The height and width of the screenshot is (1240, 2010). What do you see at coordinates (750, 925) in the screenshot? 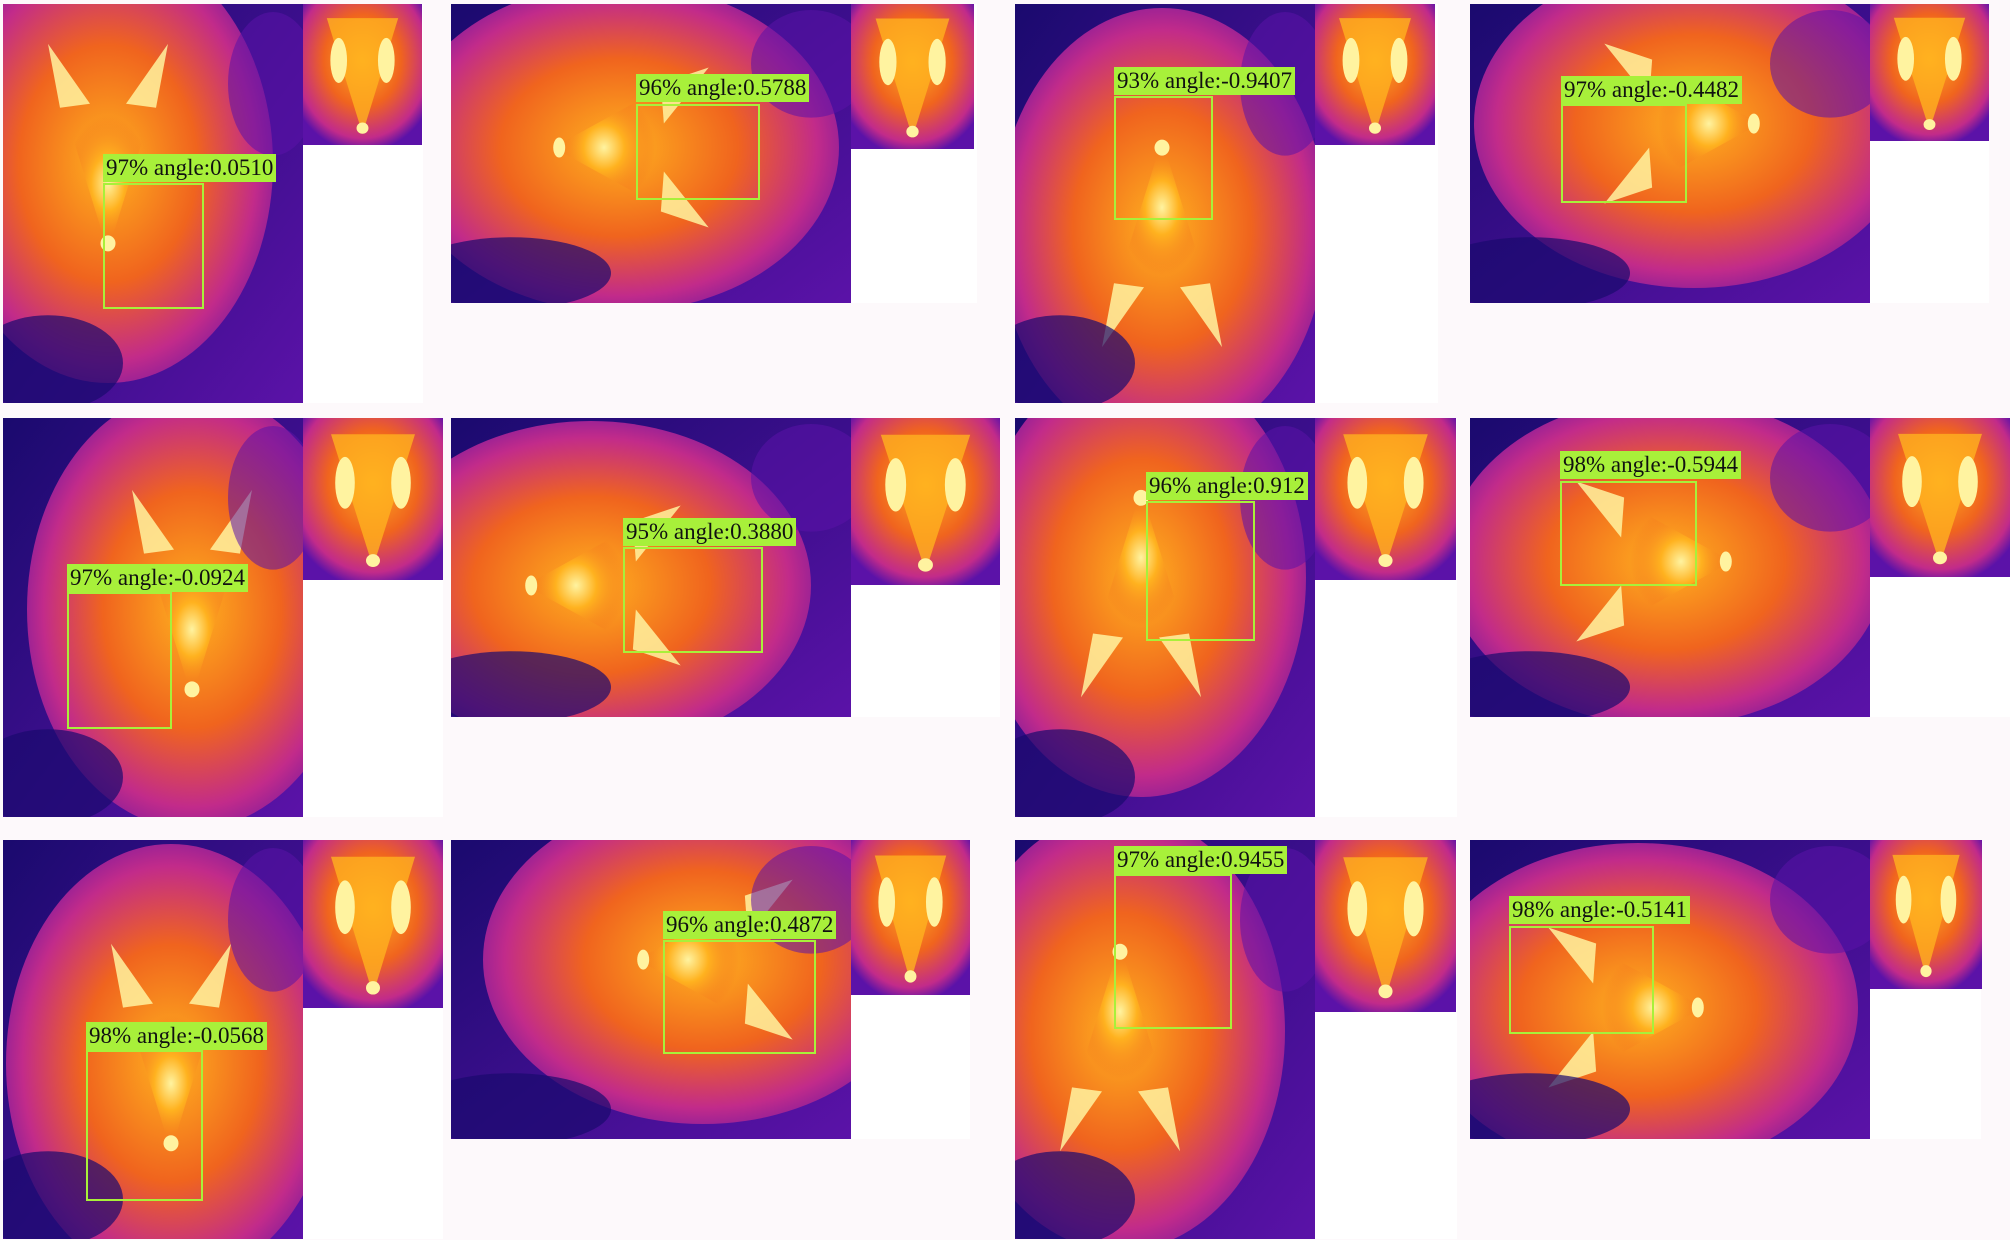
I see `detection-label: 96% angle:0.4872` at bounding box center [750, 925].